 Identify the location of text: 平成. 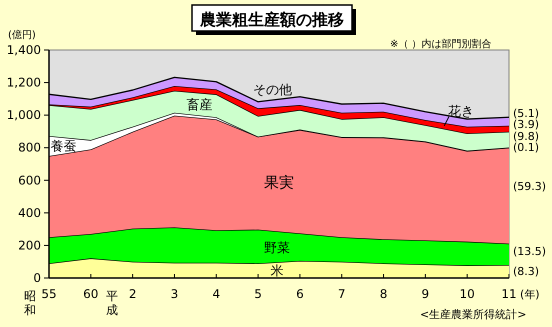
(112, 303).